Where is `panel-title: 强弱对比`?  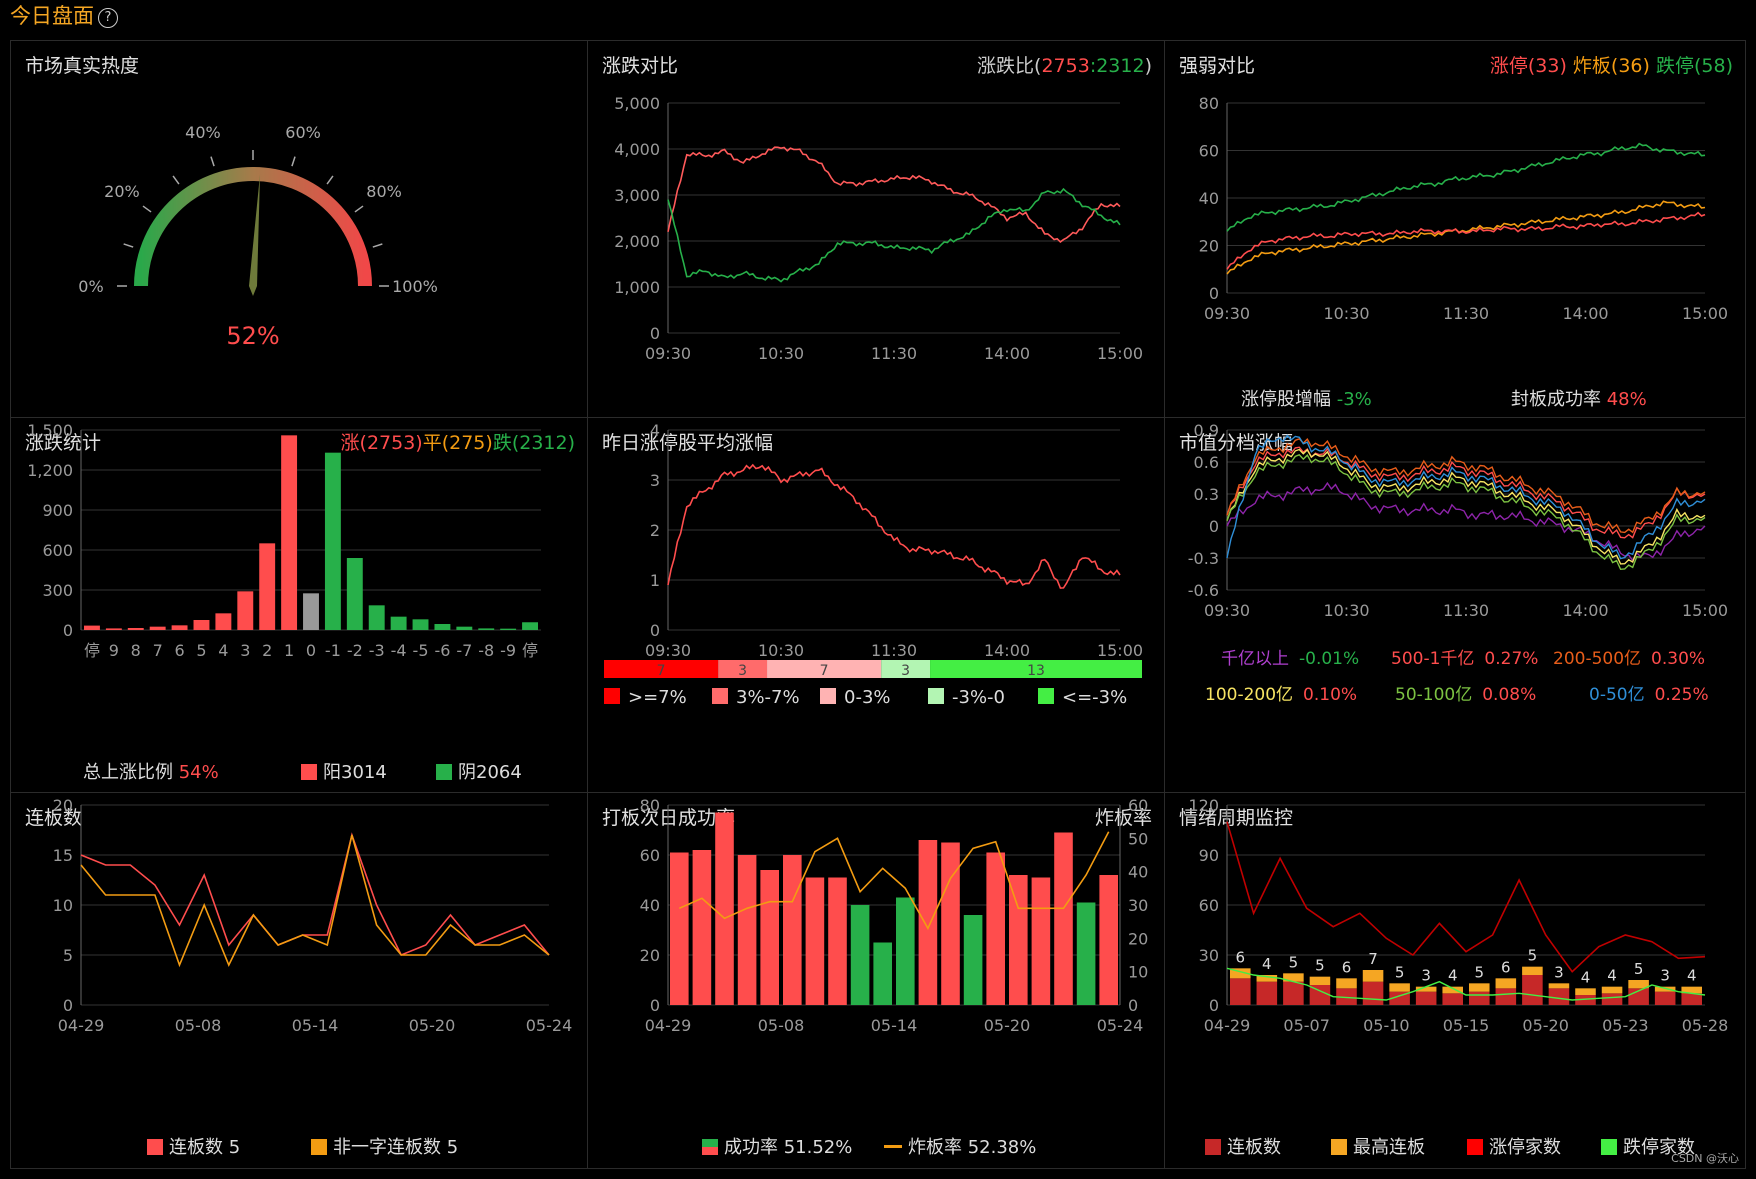 panel-title: 强弱对比 is located at coordinates (1217, 66).